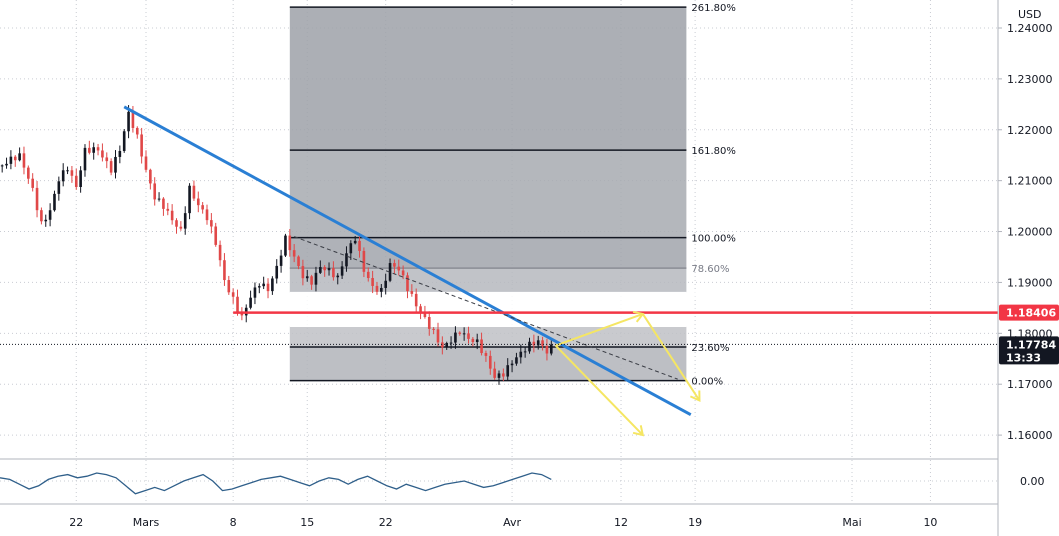 This screenshot has width=1059, height=536. Describe the element at coordinates (713, 151) in the screenshot. I see `fib-level-label: 161.80%` at that location.